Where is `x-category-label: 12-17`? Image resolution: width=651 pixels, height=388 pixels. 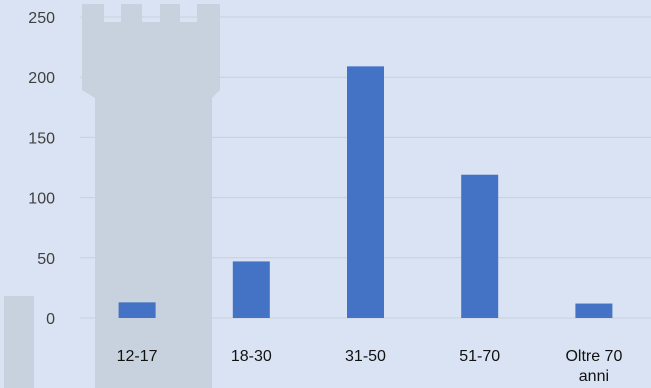 x-category-label: 12-17 is located at coordinates (137, 356).